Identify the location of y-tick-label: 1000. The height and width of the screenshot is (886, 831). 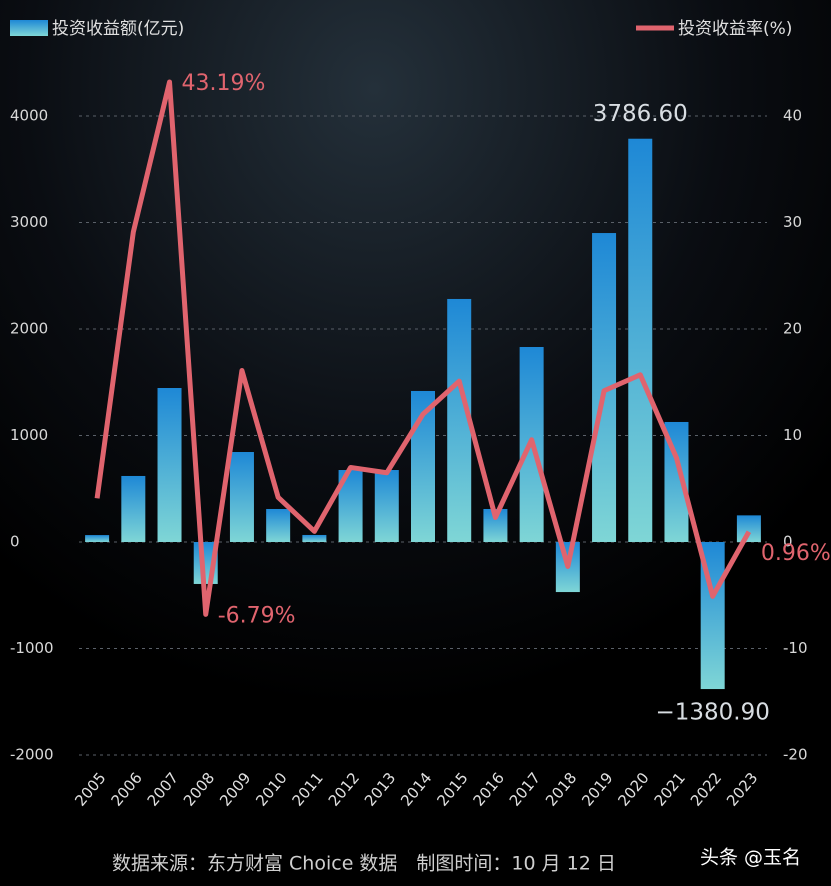
(29, 435).